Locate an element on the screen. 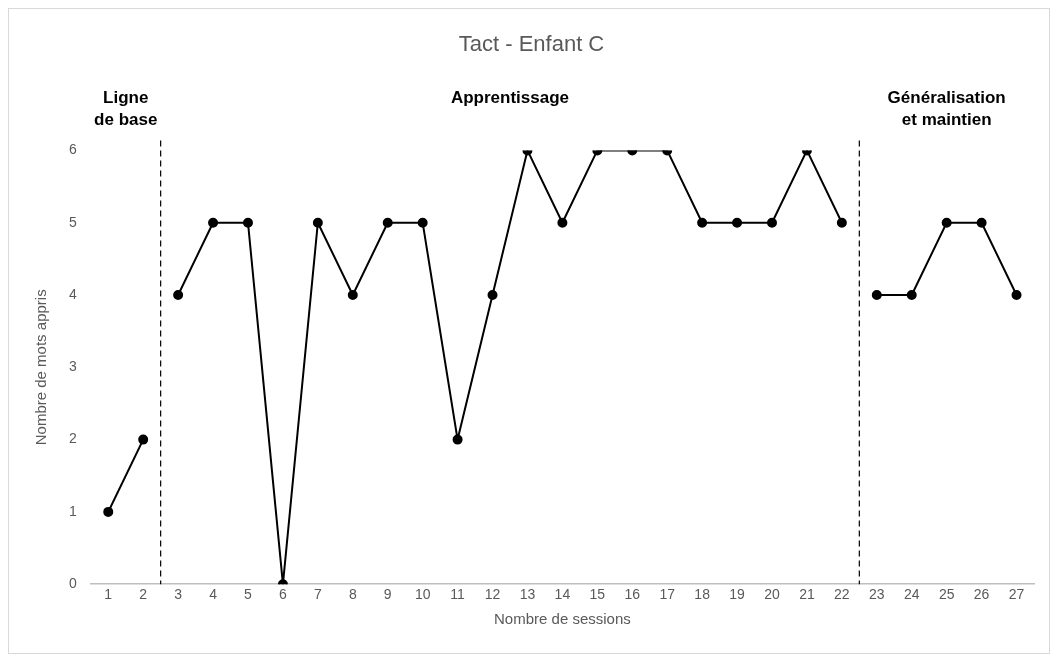  x-tick-label: 15 is located at coordinates (597, 594).